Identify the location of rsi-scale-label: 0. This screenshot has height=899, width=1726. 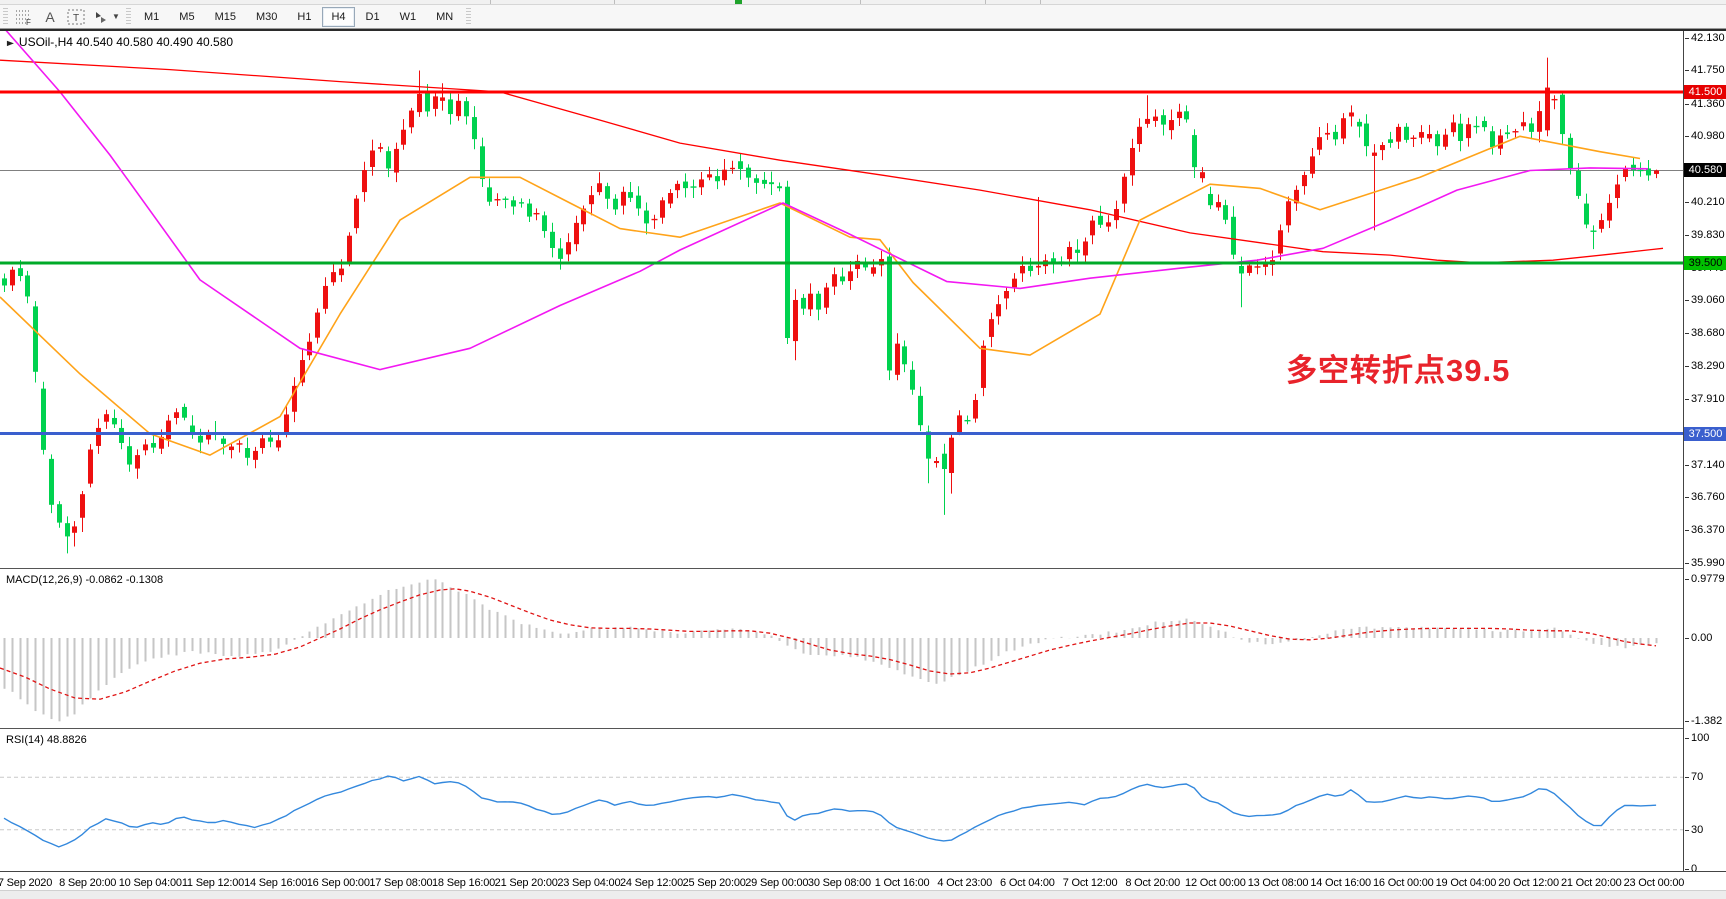
(1691, 869).